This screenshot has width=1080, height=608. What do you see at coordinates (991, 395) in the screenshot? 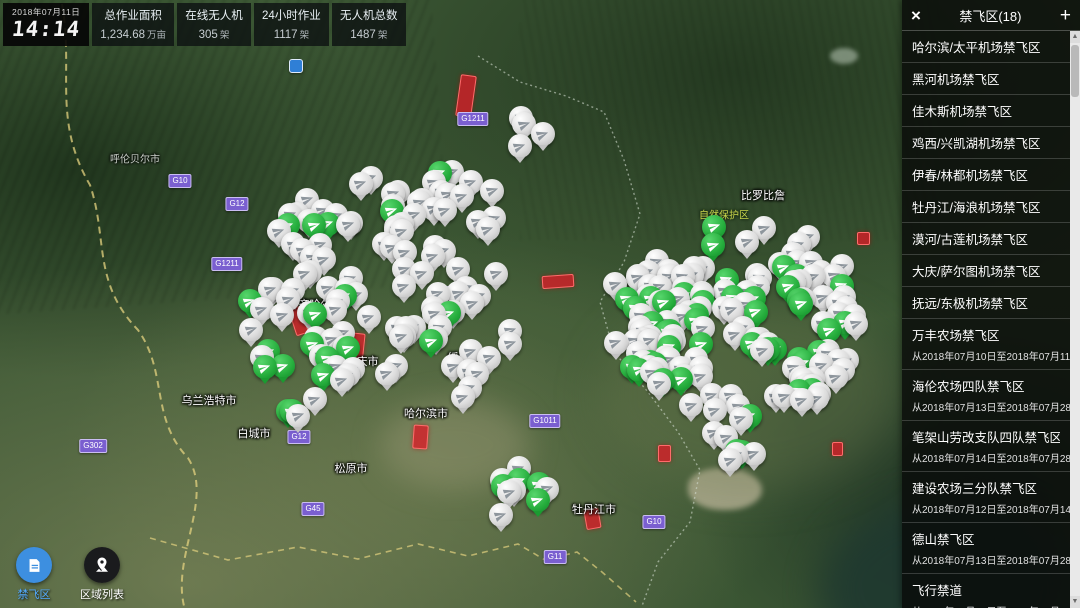
I see `no-fly-zone-item: 海伦农场四队禁飞区 从2018年07月13日至2018年07月28日` at bounding box center [991, 395].